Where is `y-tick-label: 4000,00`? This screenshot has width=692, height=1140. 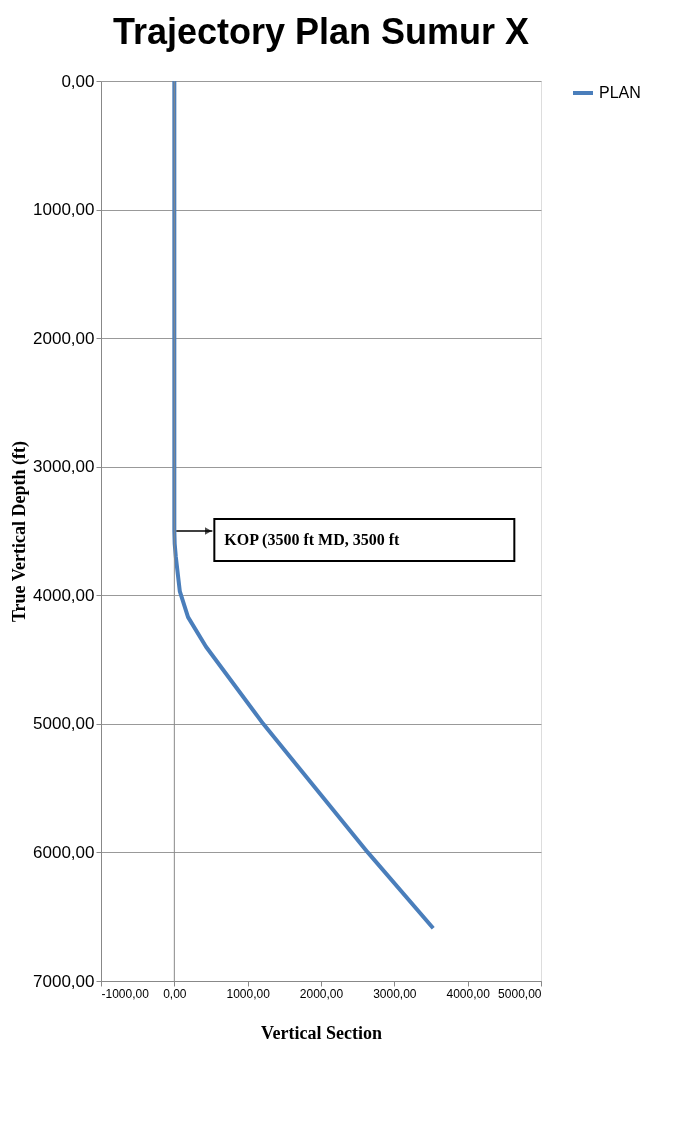
y-tick-label: 4000,00 is located at coordinates (64, 595).